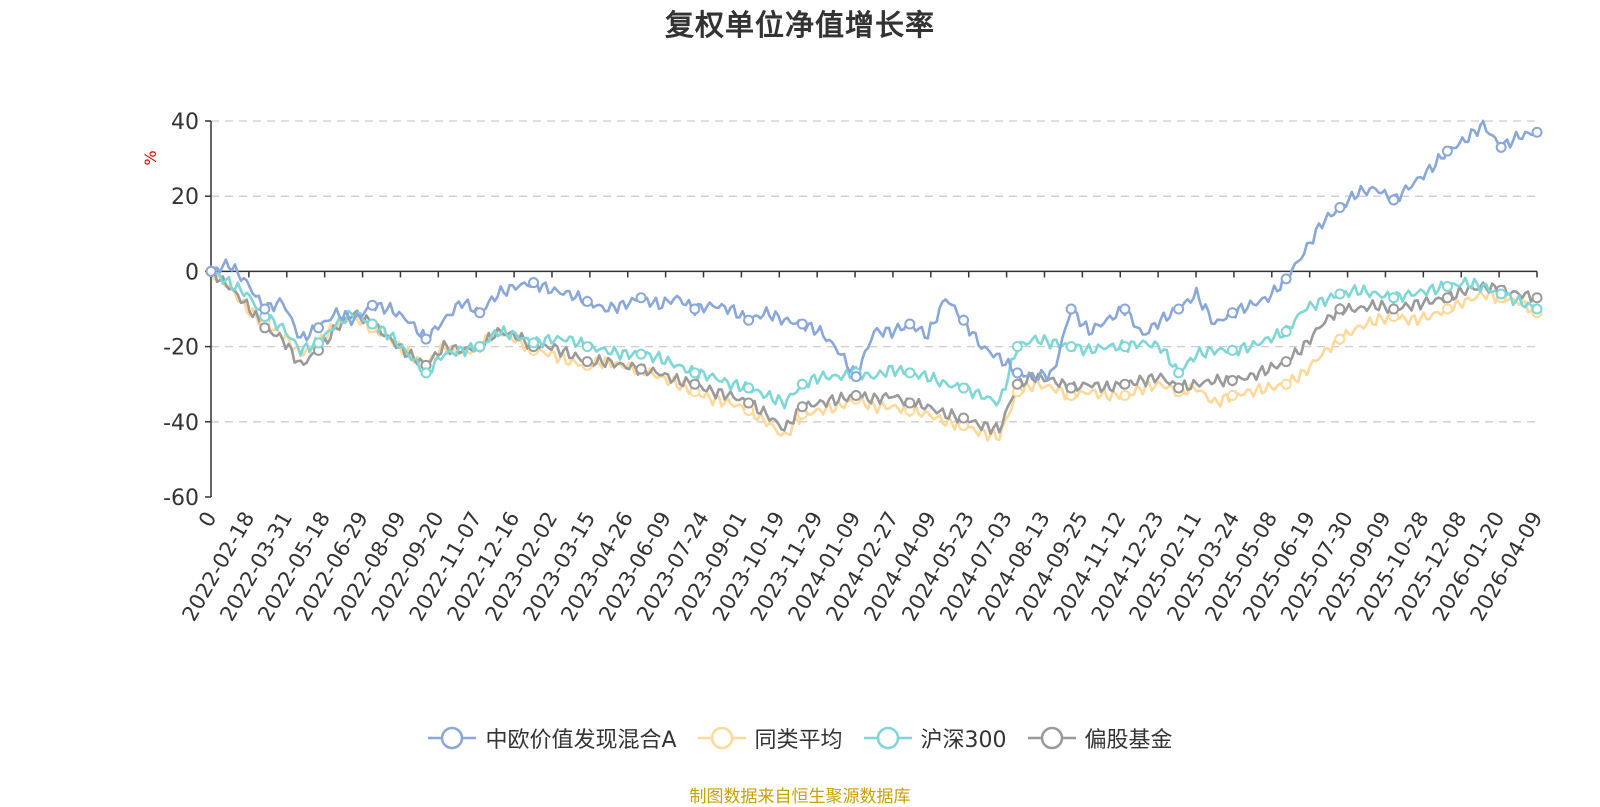  I want to click on legend-item: 中欧价值发现混合A, so click(552, 738).